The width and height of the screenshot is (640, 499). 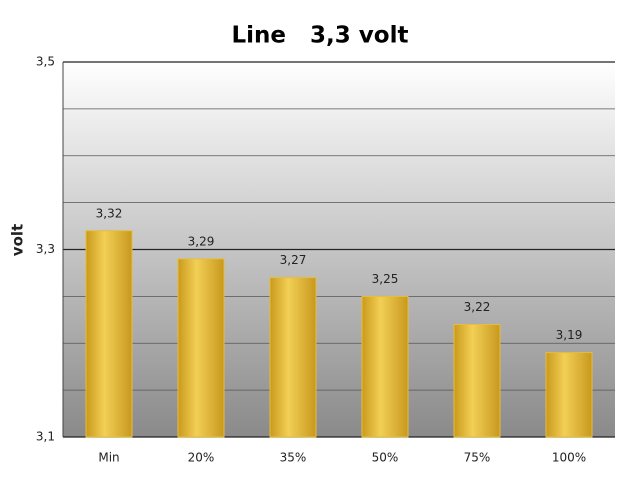 I want to click on x-tick-label: Min, so click(x=108, y=458).